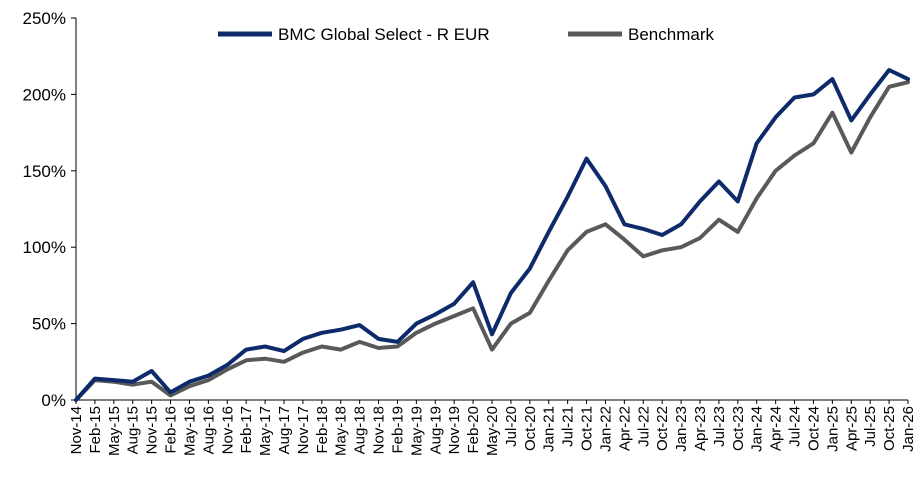  Describe the element at coordinates (49, 324) in the screenshot. I see `y-tick-label: 50%` at that location.